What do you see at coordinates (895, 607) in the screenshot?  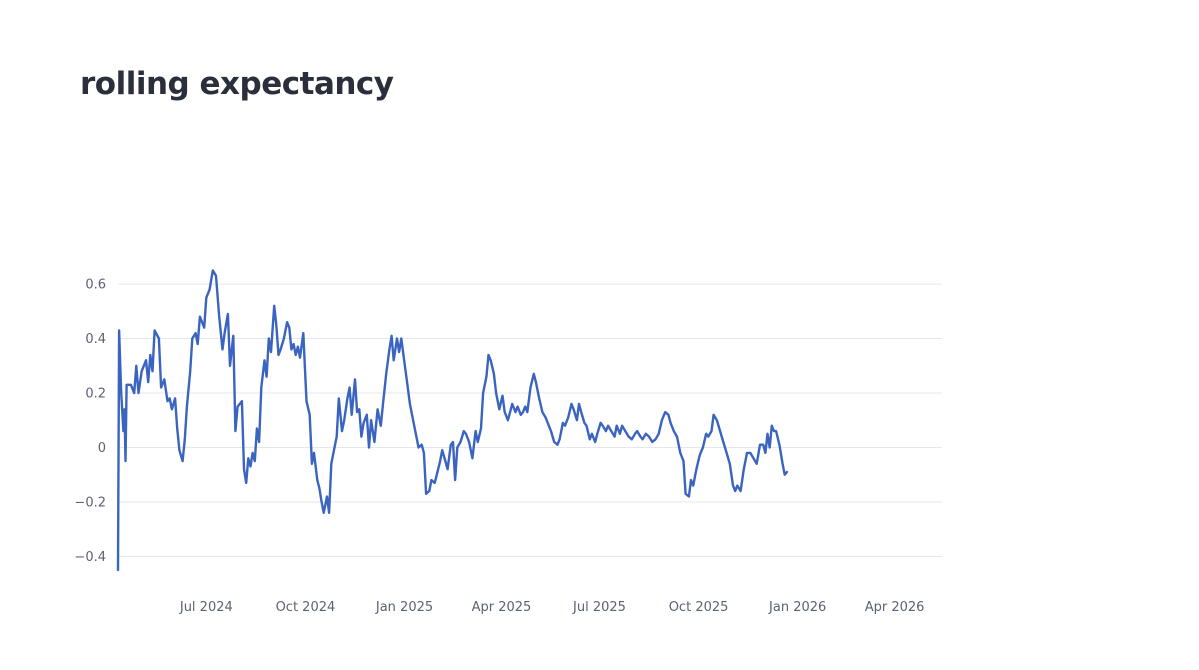 I see `x-tick-label: Apr 2026` at bounding box center [895, 607].